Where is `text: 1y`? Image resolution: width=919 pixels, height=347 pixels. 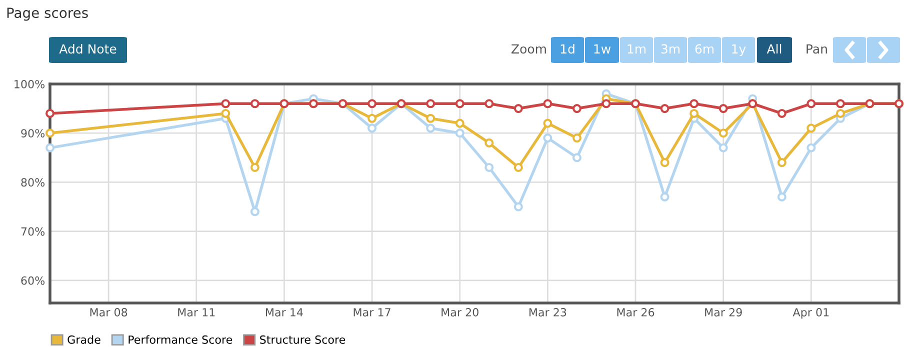 text: 1y is located at coordinates (739, 50).